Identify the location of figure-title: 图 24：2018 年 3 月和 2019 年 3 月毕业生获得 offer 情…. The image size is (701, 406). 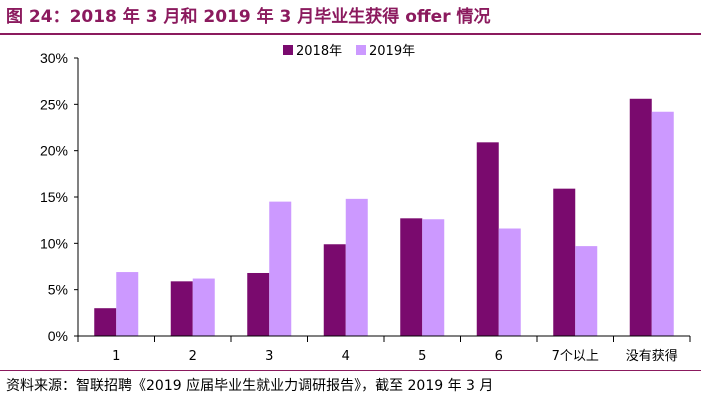
(248, 17).